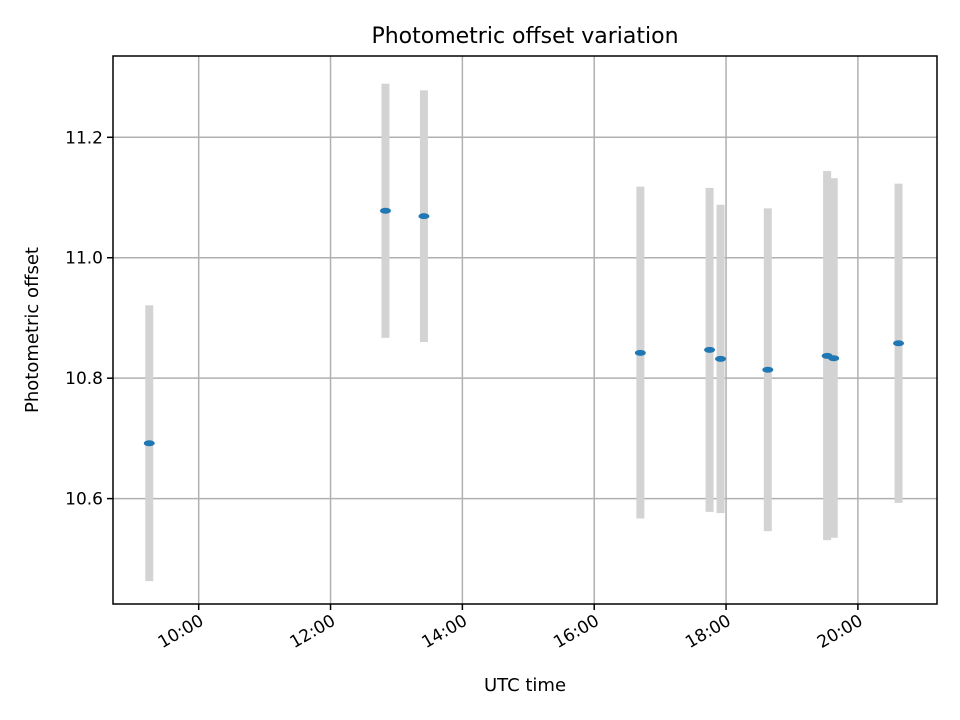 This screenshot has width=960, height=720. Describe the element at coordinates (84, 138) in the screenshot. I see `y-tick-label: 11.2` at that location.